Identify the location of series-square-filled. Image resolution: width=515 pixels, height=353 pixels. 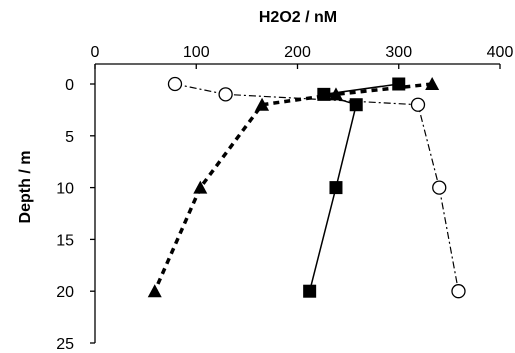
(354, 187).